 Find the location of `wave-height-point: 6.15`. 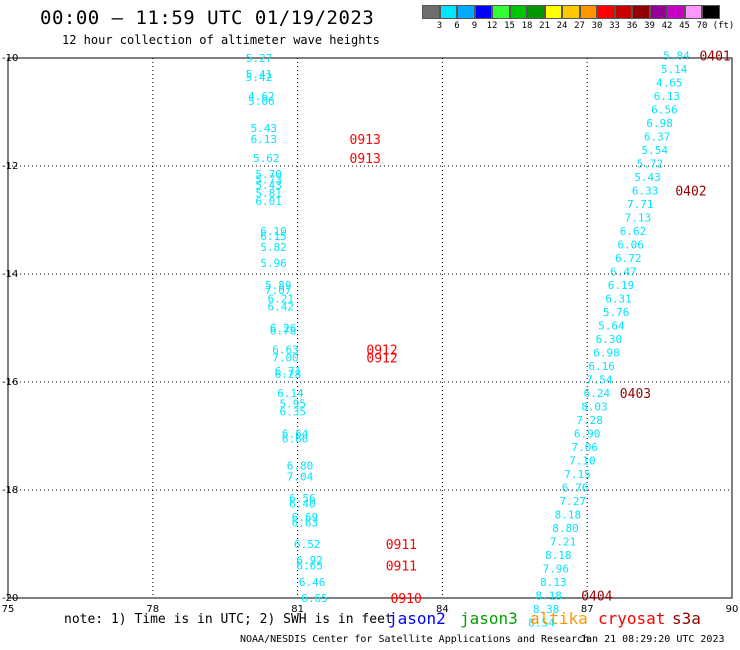

wave-height-point: 6.15 is located at coordinates (273, 236).